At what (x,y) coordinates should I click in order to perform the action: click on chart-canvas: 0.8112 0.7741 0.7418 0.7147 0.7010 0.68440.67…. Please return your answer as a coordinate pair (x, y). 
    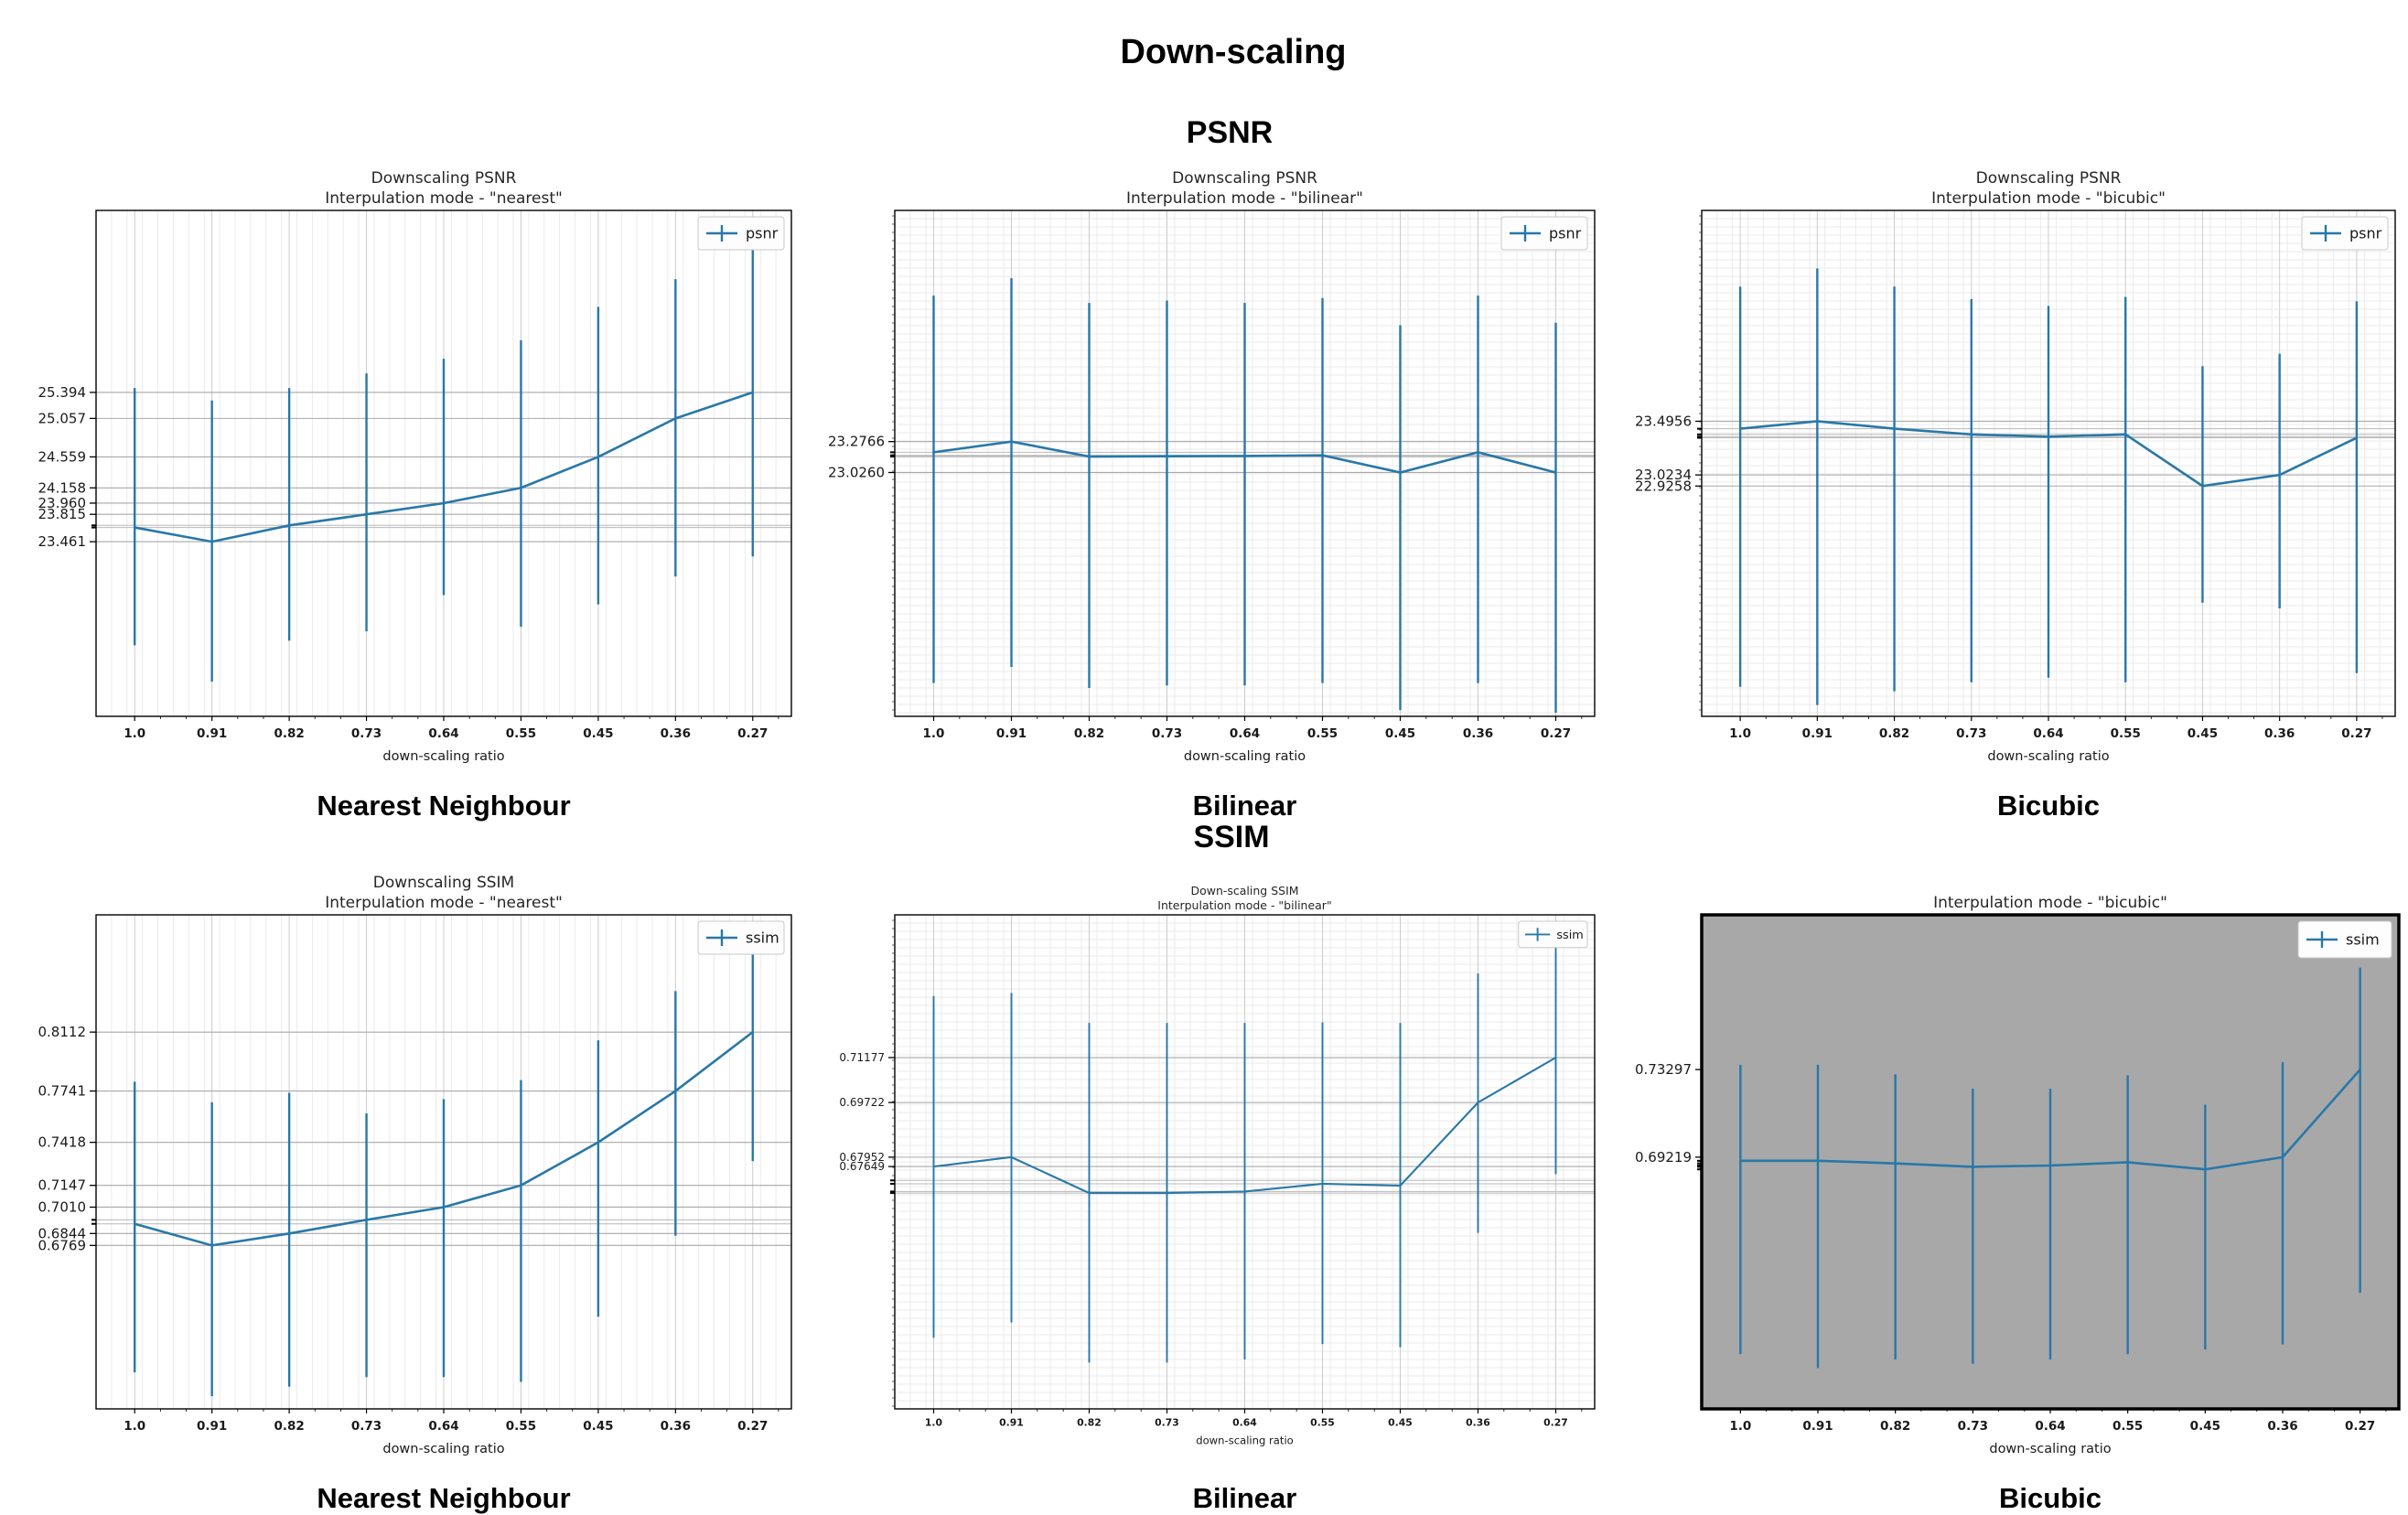
    Looking at the image, I should click on (415, 1185).